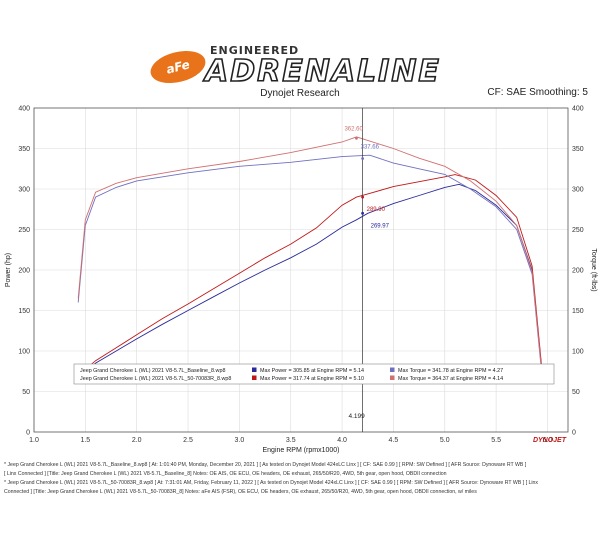 The height and width of the screenshot is (540, 600). I want to click on y-tick-label-left: 150, so click(24, 311).